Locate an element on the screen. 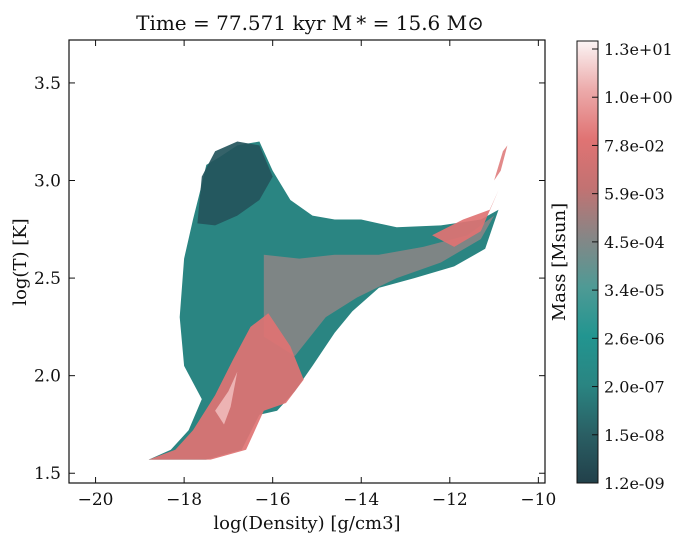 Image resolution: width=682 pixels, height=550 pixels. x-axis-label: log(Density) [g/cm3] is located at coordinates (306, 523).